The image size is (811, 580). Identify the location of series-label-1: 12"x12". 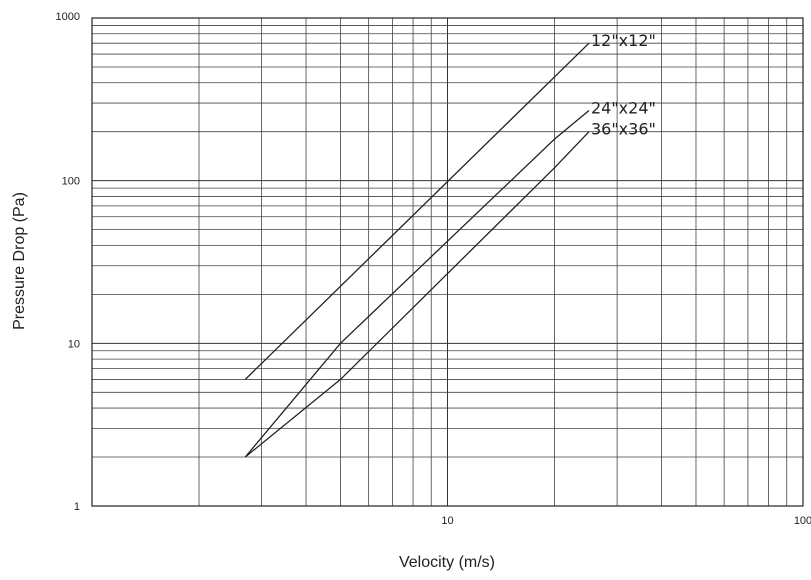
(623, 40).